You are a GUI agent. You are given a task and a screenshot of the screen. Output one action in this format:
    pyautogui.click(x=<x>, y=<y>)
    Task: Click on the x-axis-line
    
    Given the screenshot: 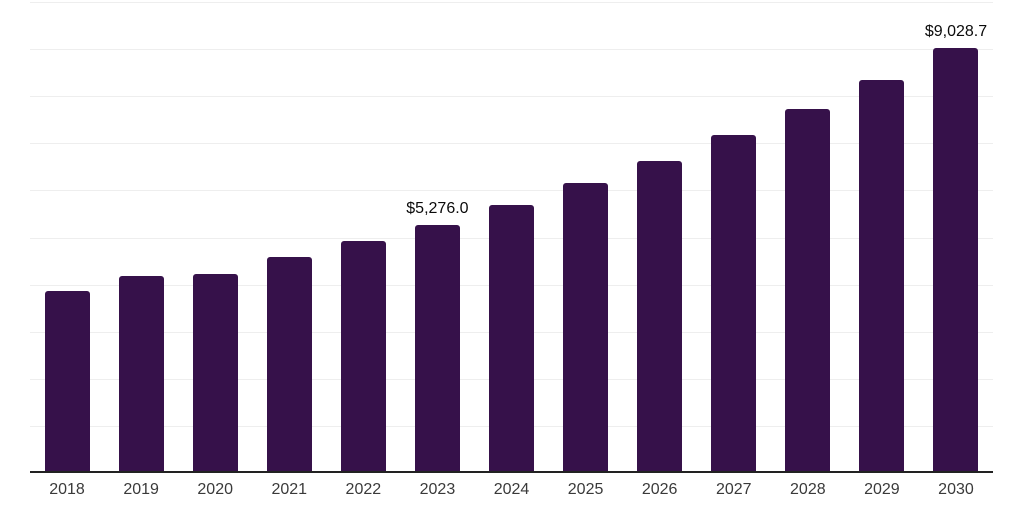 What is the action you would take?
    pyautogui.click(x=511, y=472)
    